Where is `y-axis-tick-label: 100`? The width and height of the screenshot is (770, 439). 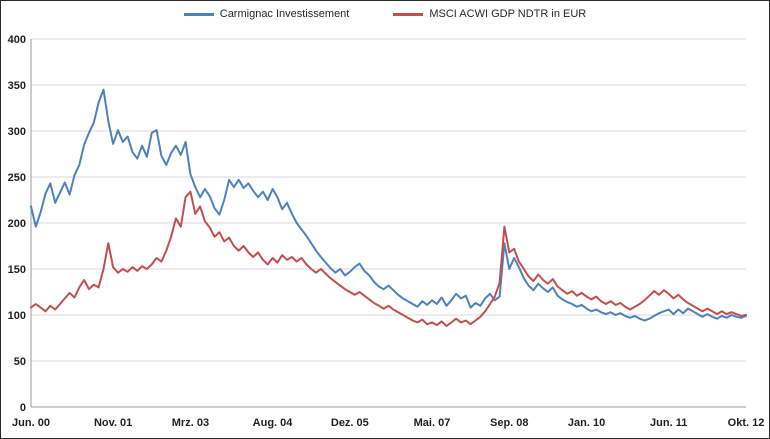 y-axis-tick-label: 100 is located at coordinates (17, 316).